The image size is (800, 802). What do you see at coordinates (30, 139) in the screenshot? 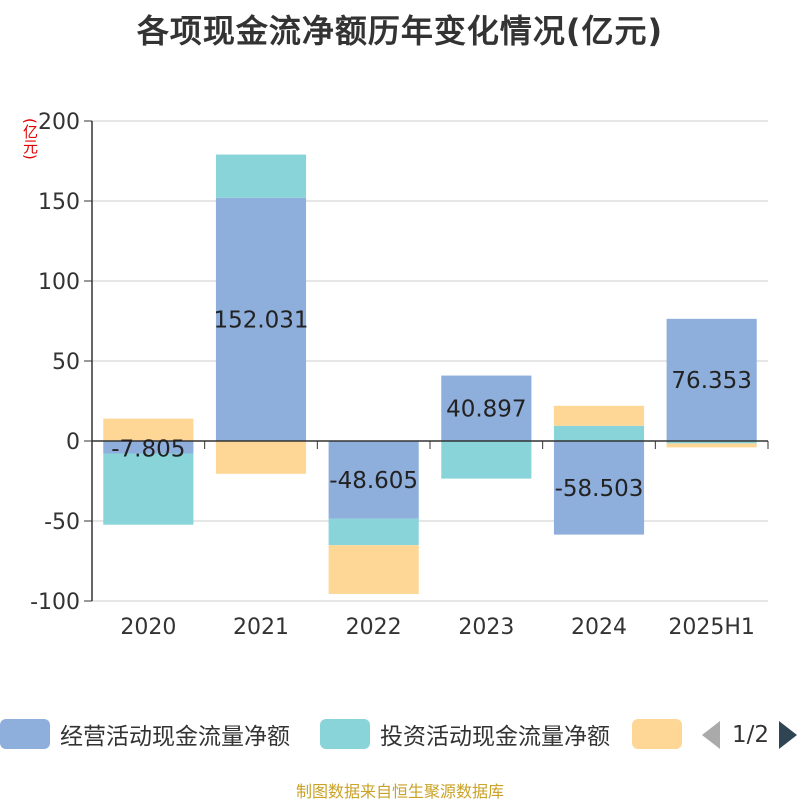
I see `y-axis-unit-label: (亿元)` at bounding box center [30, 139].